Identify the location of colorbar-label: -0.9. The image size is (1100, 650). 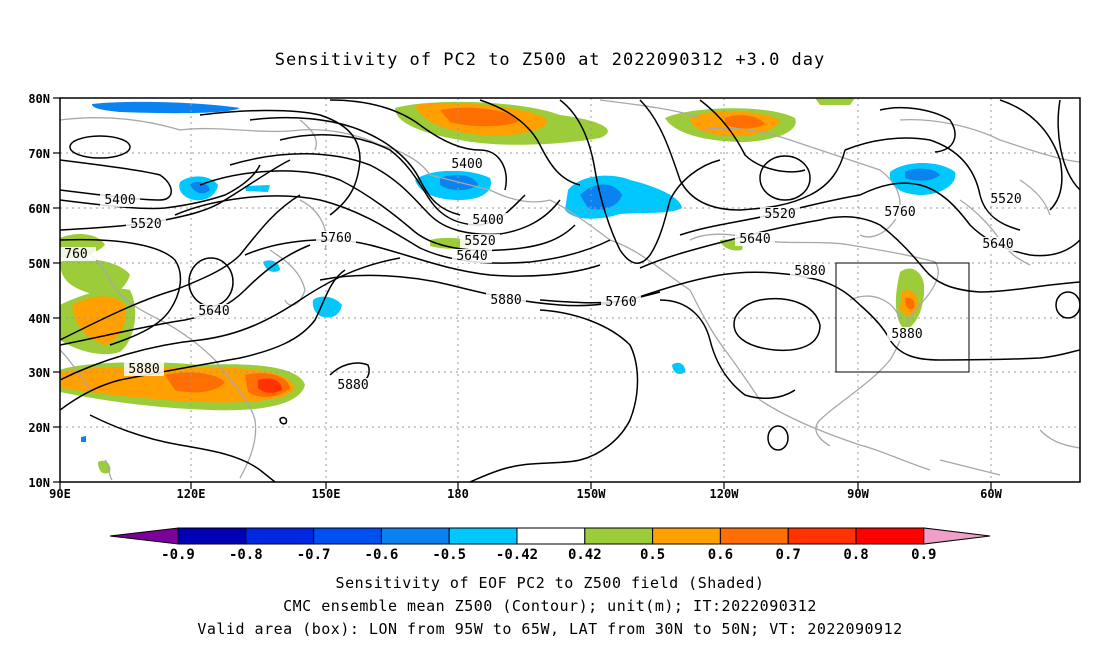
(178, 555).